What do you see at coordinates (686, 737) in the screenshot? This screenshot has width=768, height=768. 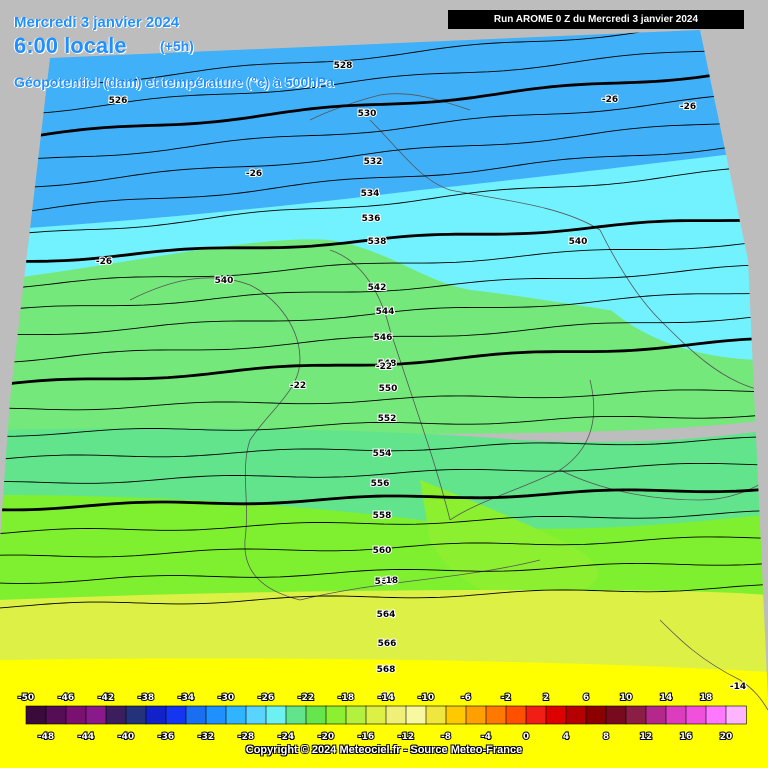 I see `scale-lower-label: 16` at bounding box center [686, 737].